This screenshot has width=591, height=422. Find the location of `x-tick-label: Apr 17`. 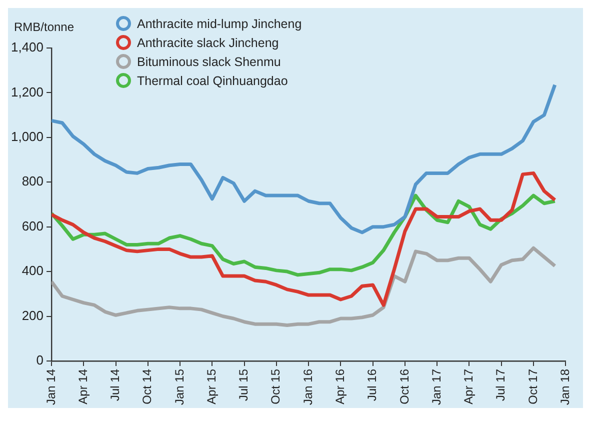

x-tick-label: Apr 17 is located at coordinates (469, 386).